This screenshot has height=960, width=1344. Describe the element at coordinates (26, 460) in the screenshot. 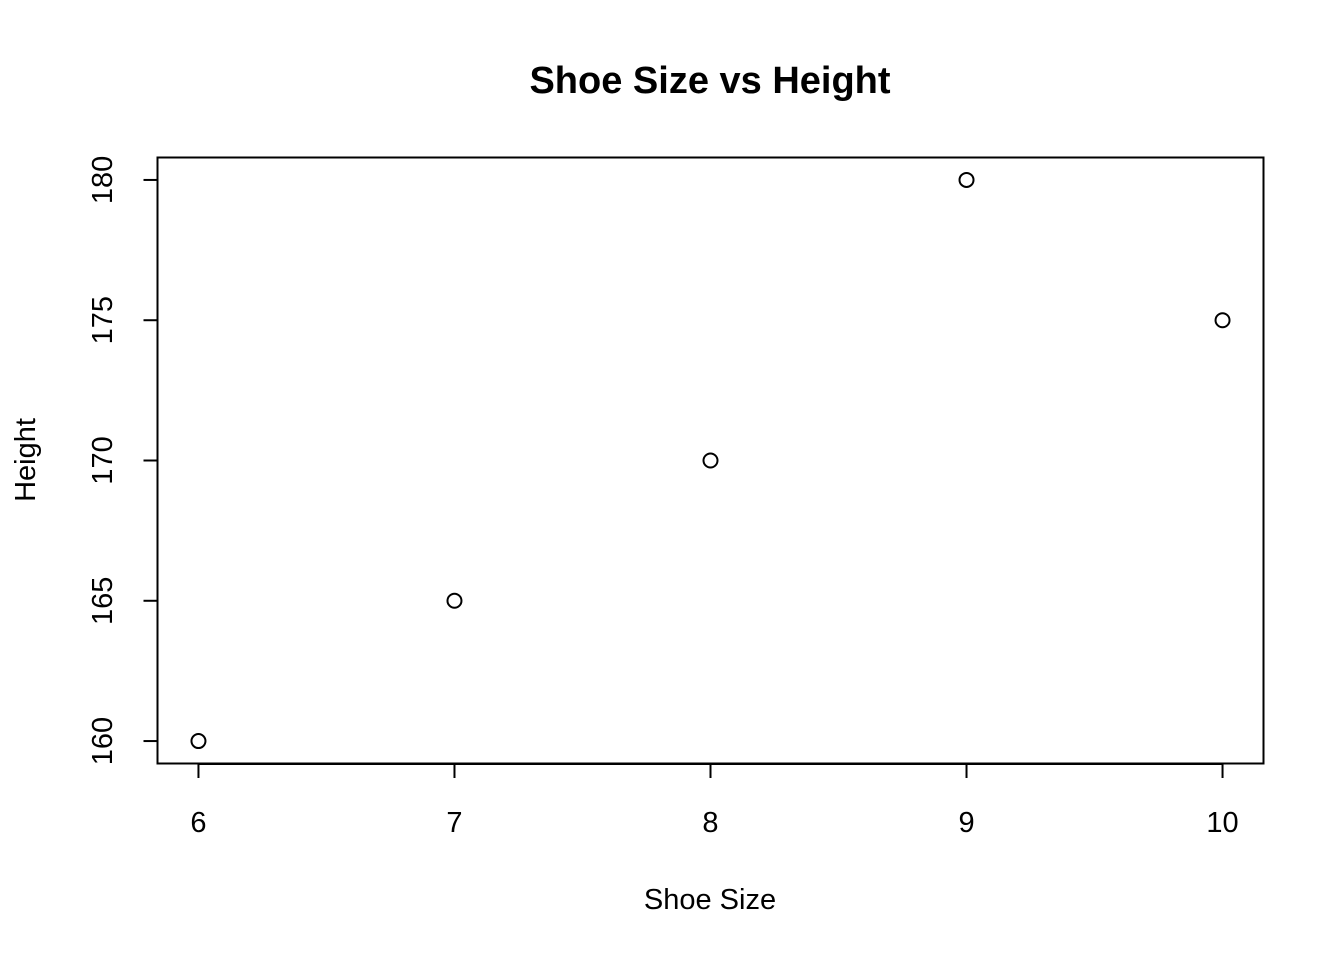

I see `y-axis-label: Height` at that location.